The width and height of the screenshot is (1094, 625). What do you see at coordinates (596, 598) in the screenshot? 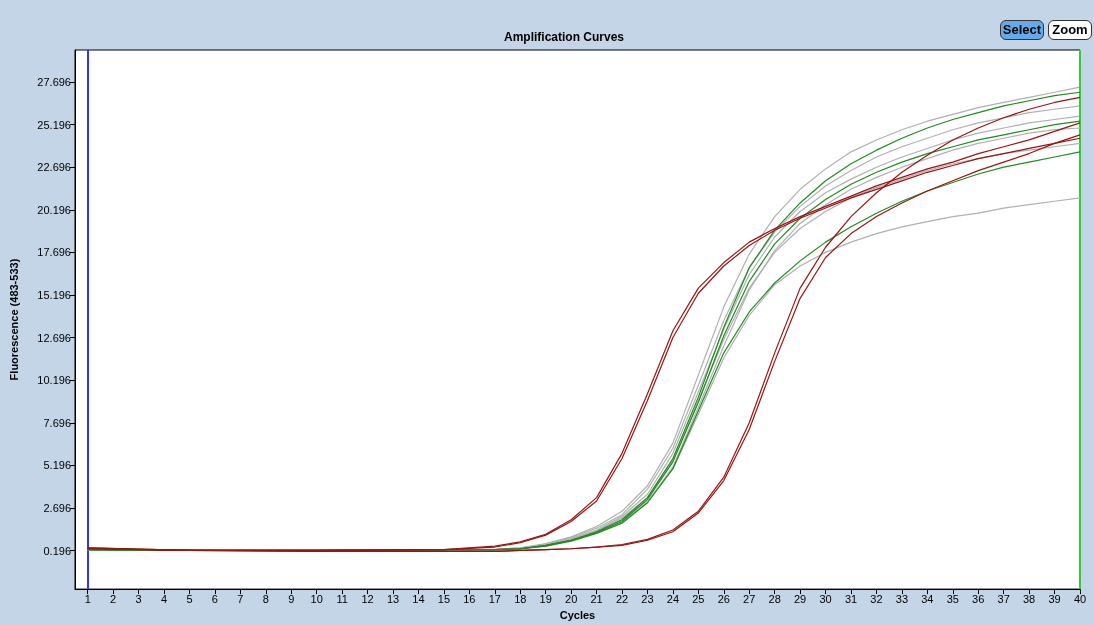
I see `x-tick-label: 21` at bounding box center [596, 598].